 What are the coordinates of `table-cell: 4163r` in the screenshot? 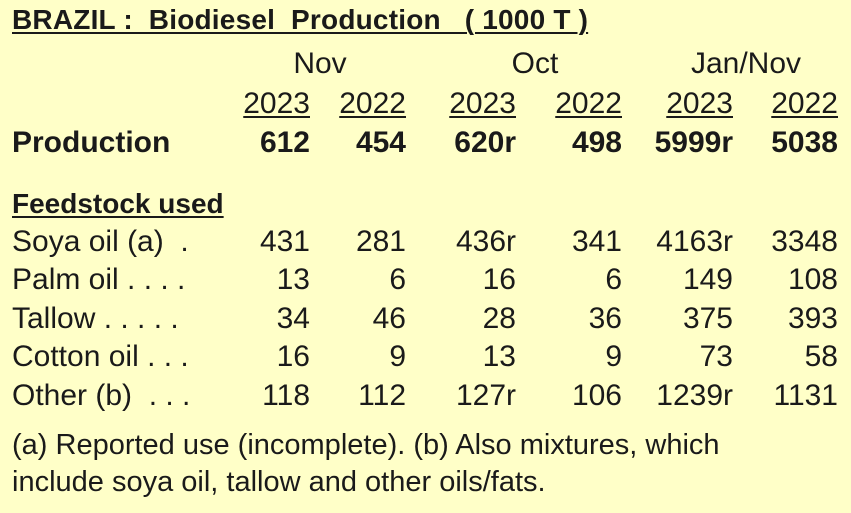 It's located at (694, 241).